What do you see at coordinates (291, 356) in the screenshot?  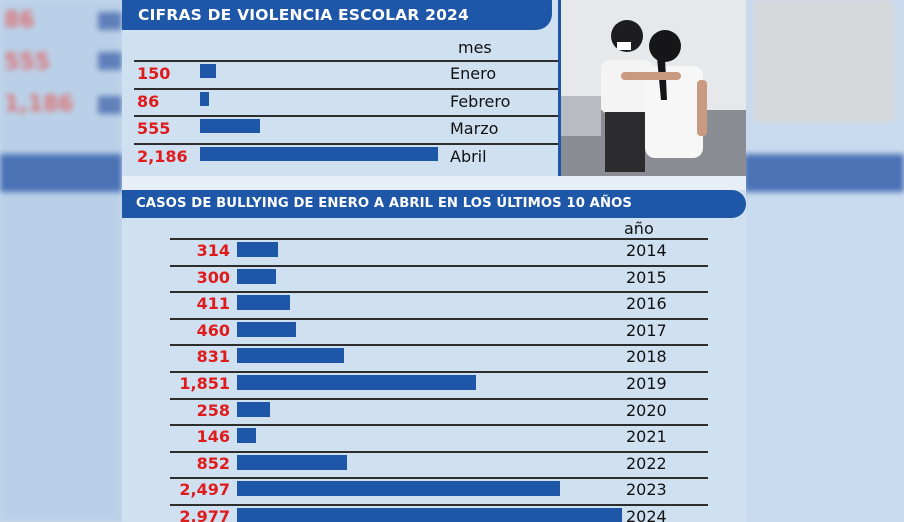 I see `bar-2018` at bounding box center [291, 356].